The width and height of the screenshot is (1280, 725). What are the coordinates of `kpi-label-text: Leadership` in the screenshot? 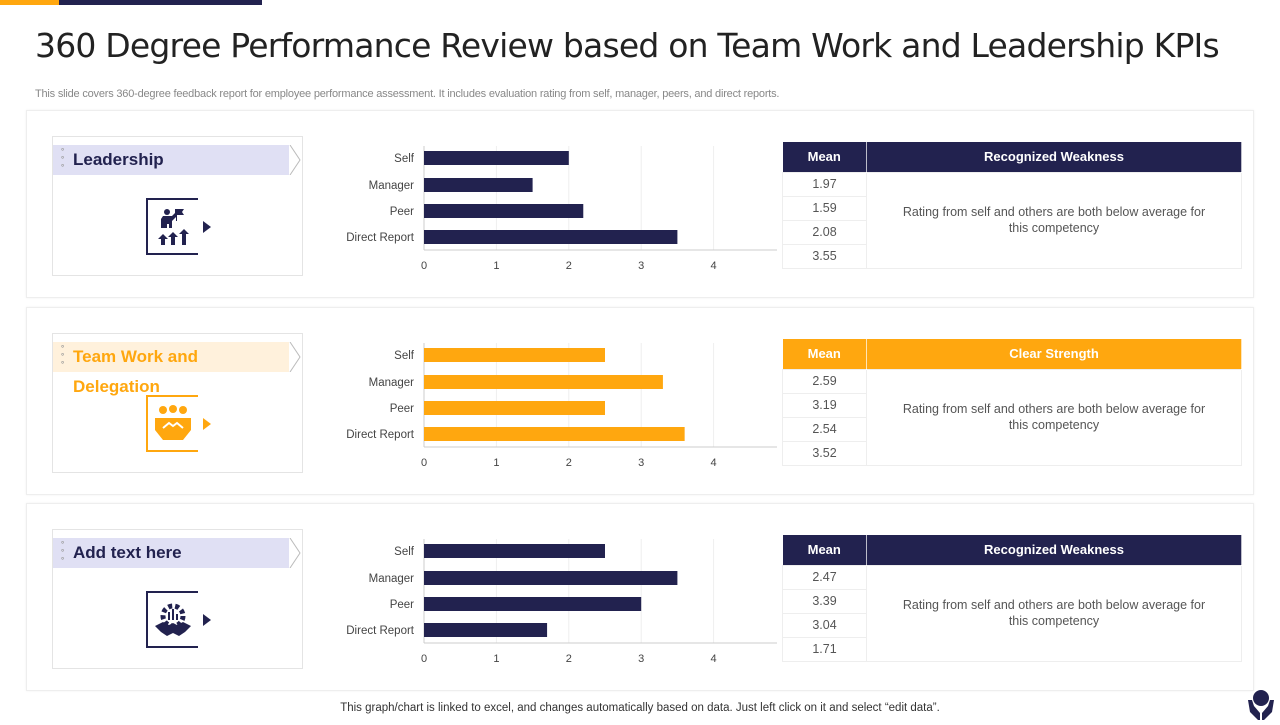 It's located at (118, 159).